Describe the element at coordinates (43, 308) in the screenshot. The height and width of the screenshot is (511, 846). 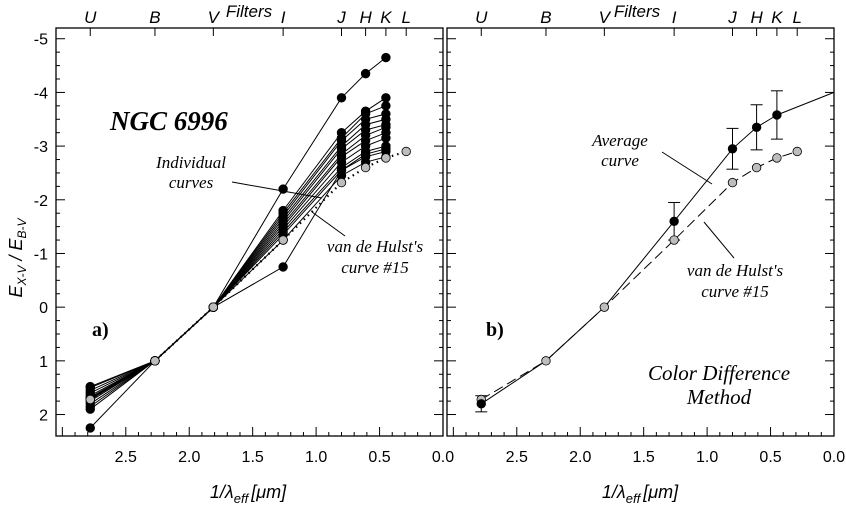
I see `panel-a-y-tick-label: 0` at that location.